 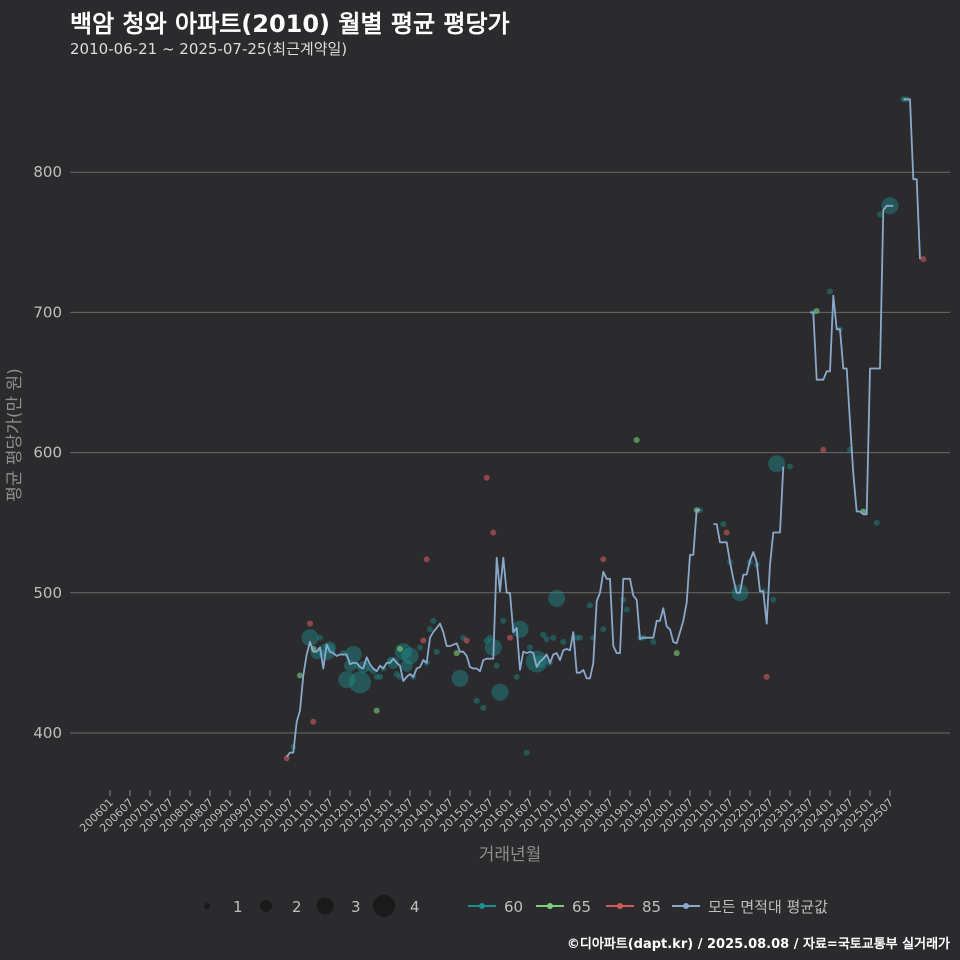 I want to click on y-tick-label: 400, so click(x=47, y=733).